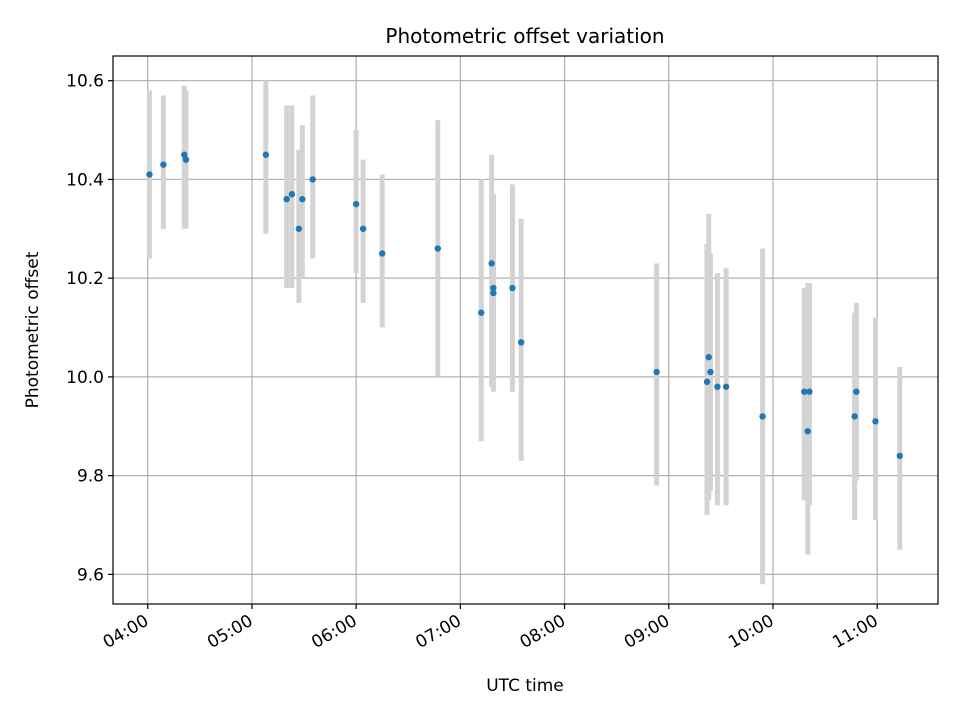 Image resolution: width=960 pixels, height=720 pixels. Describe the element at coordinates (90, 575) in the screenshot. I see `y-tick-label: 9.6` at that location.